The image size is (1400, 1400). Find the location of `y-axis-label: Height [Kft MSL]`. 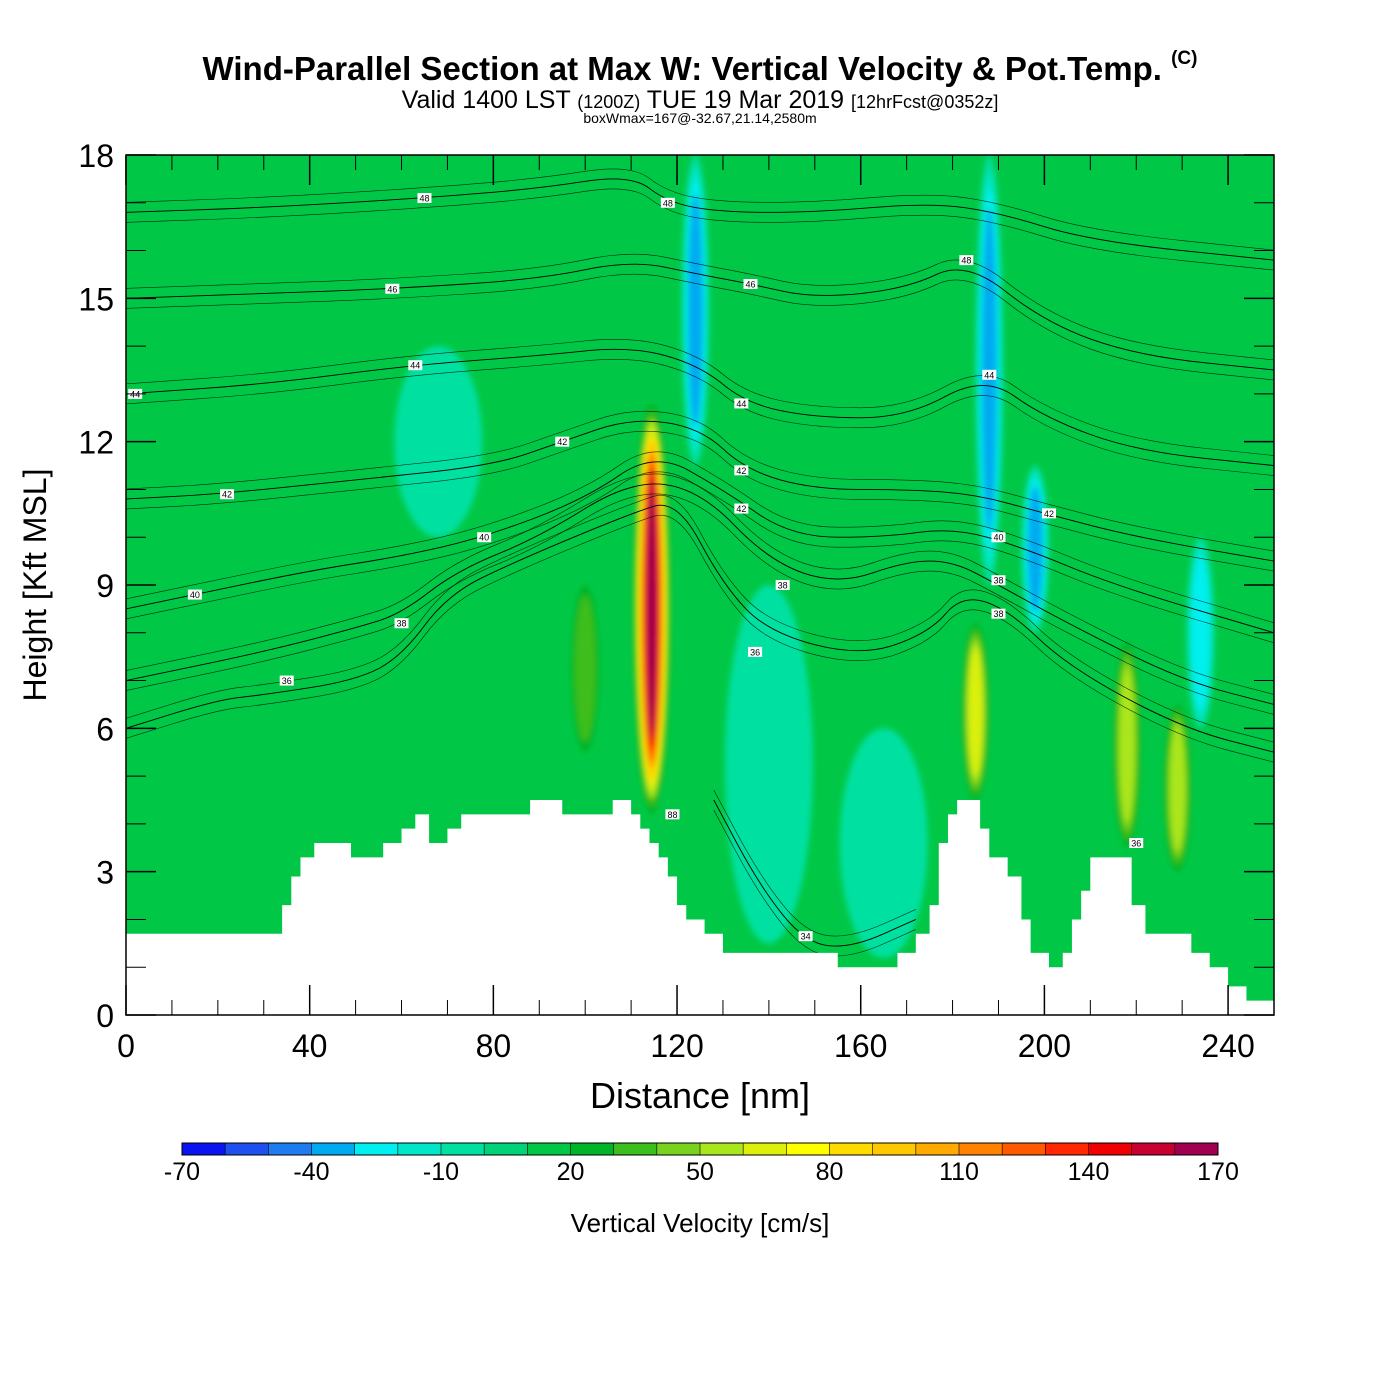

y-axis-label: Height [Kft MSL] is located at coordinates (35, 585).